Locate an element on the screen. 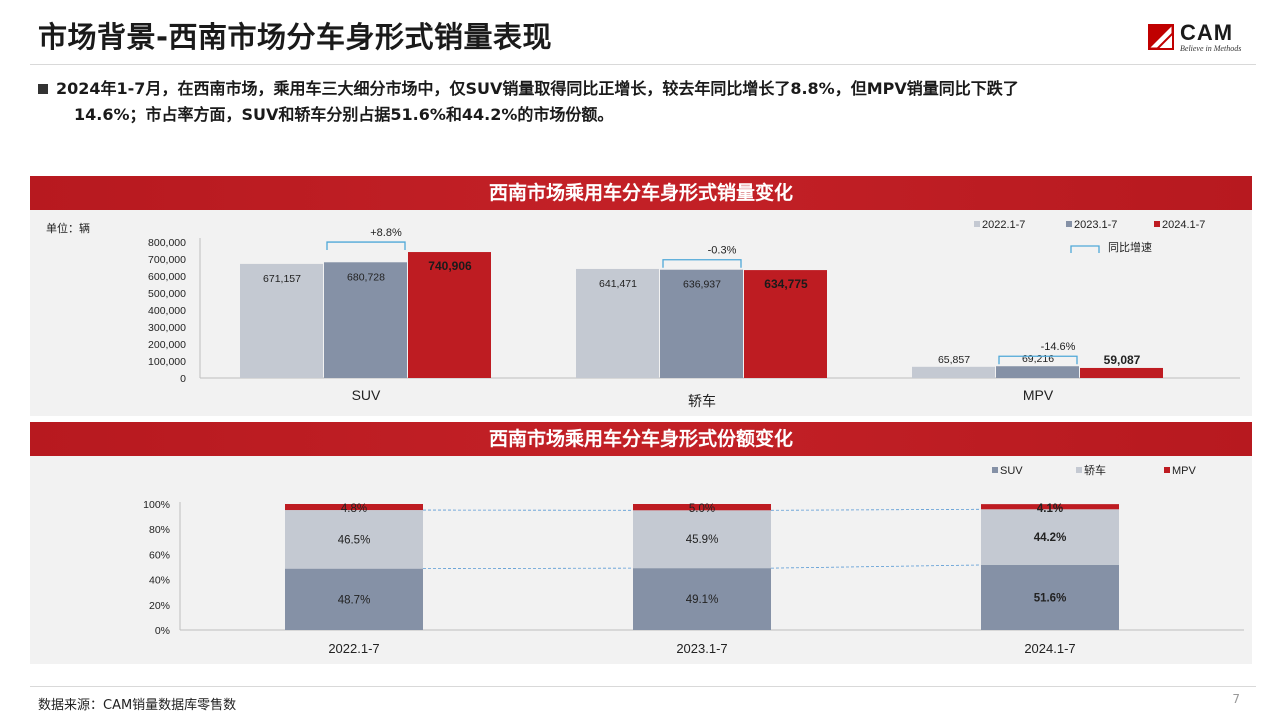  category-label: 2024.1-7 is located at coordinates (1049, 648).